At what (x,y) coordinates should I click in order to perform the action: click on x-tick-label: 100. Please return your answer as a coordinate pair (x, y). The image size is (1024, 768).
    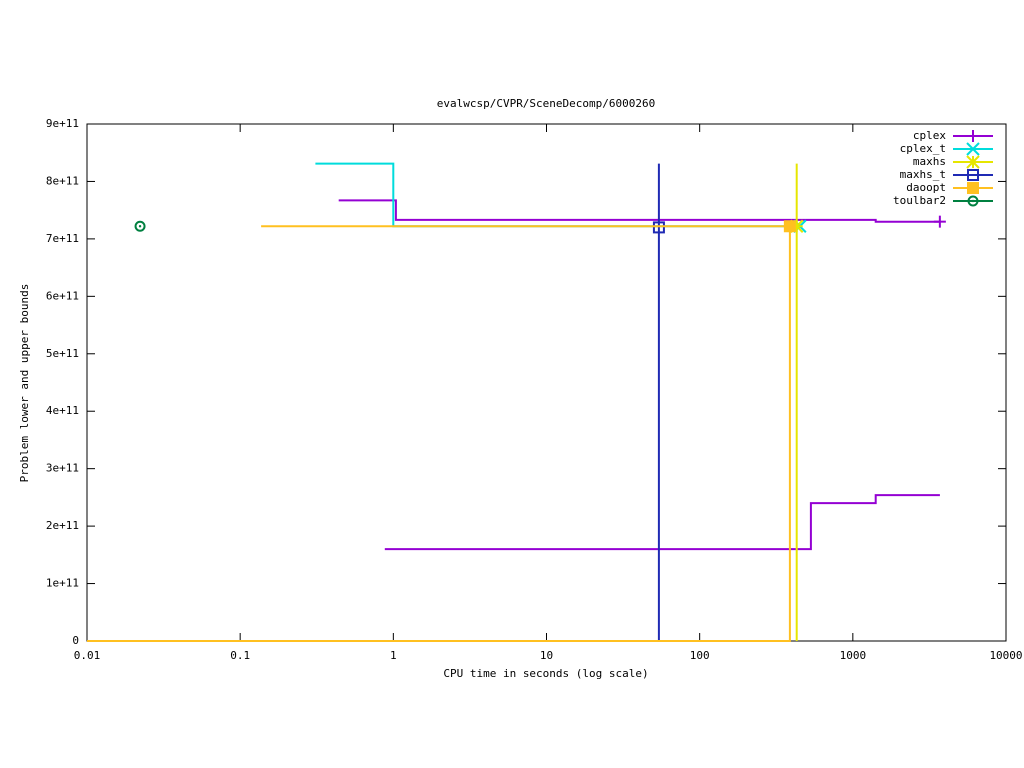
    Looking at the image, I should click on (700, 655).